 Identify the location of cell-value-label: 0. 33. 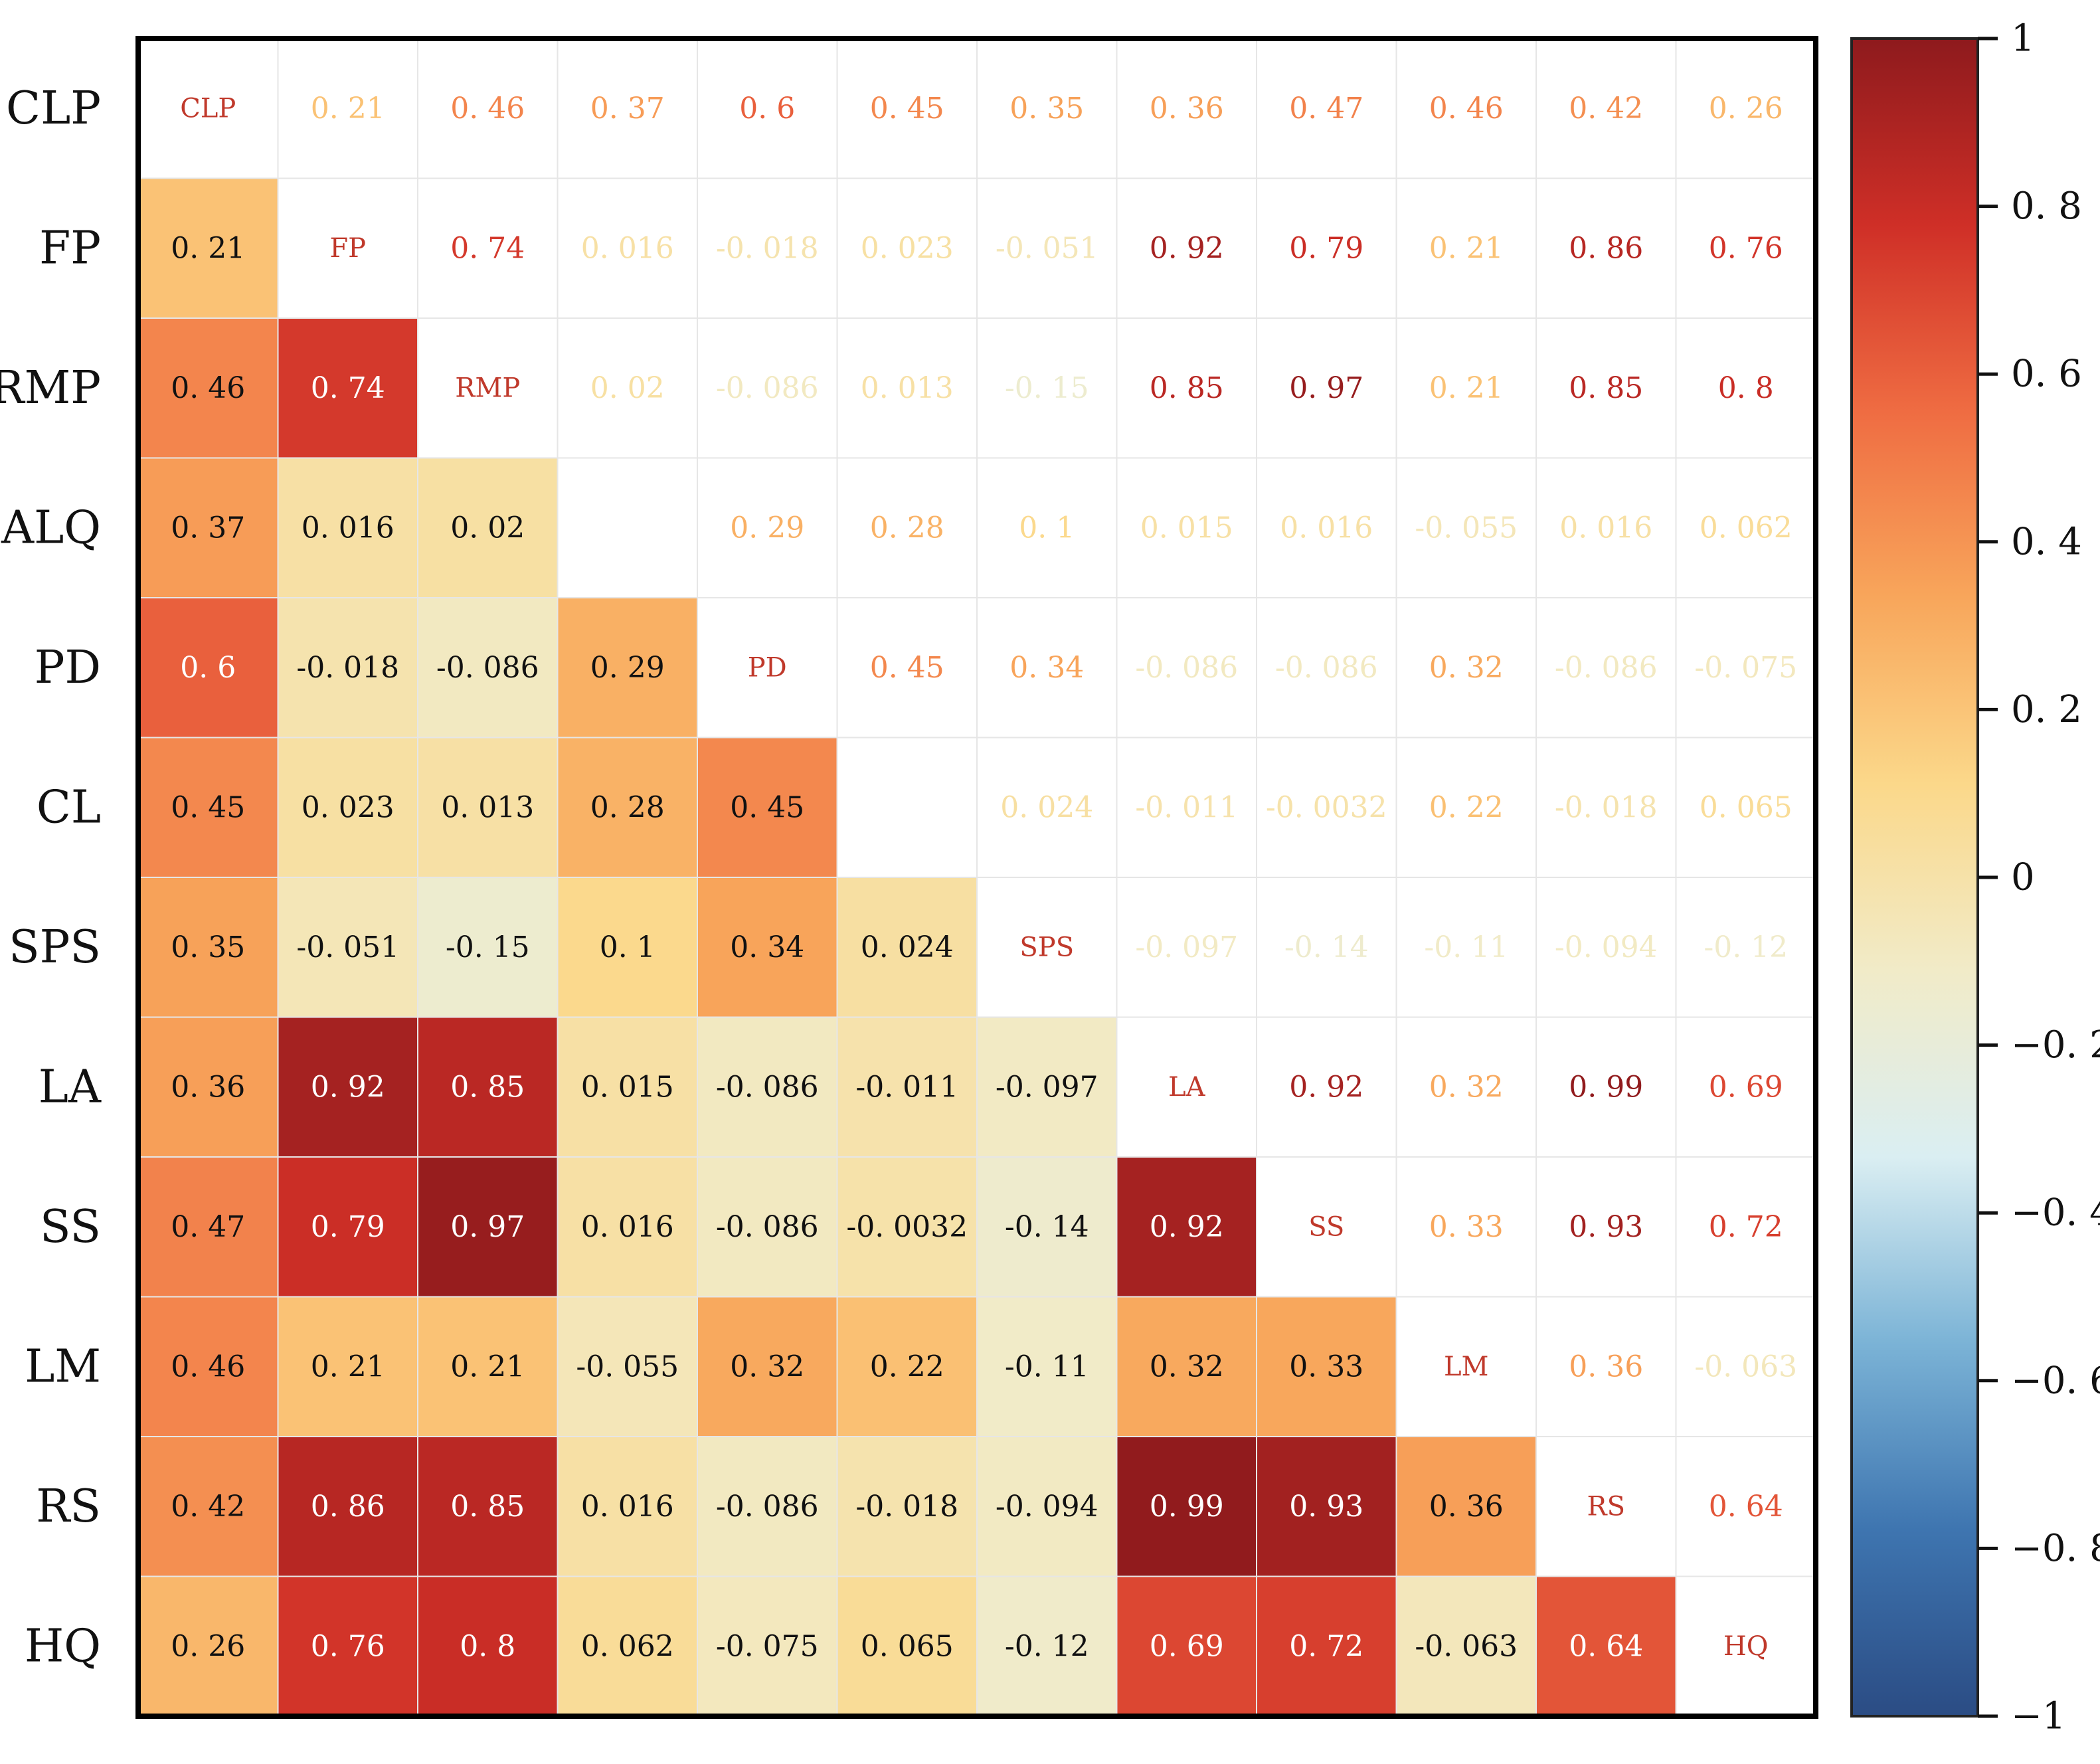
(1326, 1367).